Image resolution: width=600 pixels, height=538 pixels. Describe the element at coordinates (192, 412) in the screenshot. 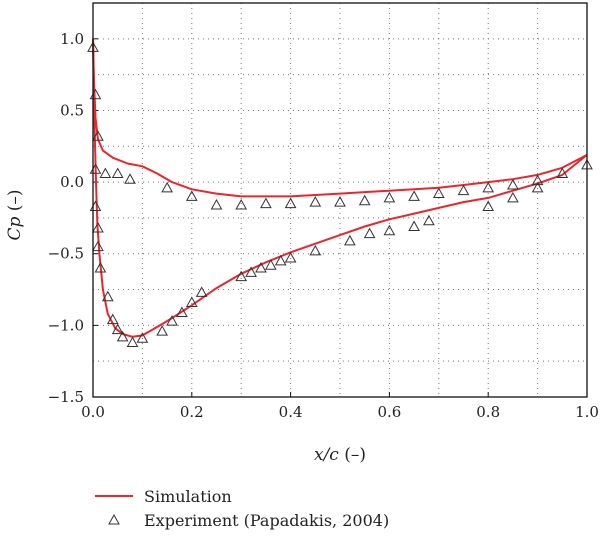

I see `x-tick-label-1: 0.2` at that location.